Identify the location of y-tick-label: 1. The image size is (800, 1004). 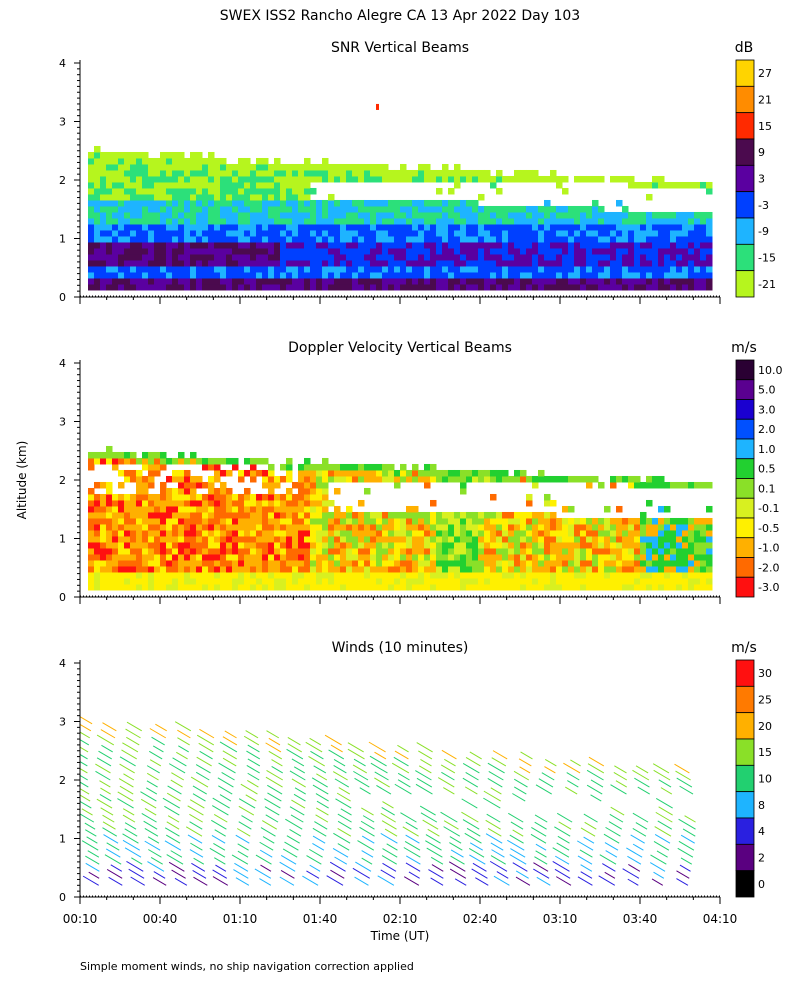
(62, 539).